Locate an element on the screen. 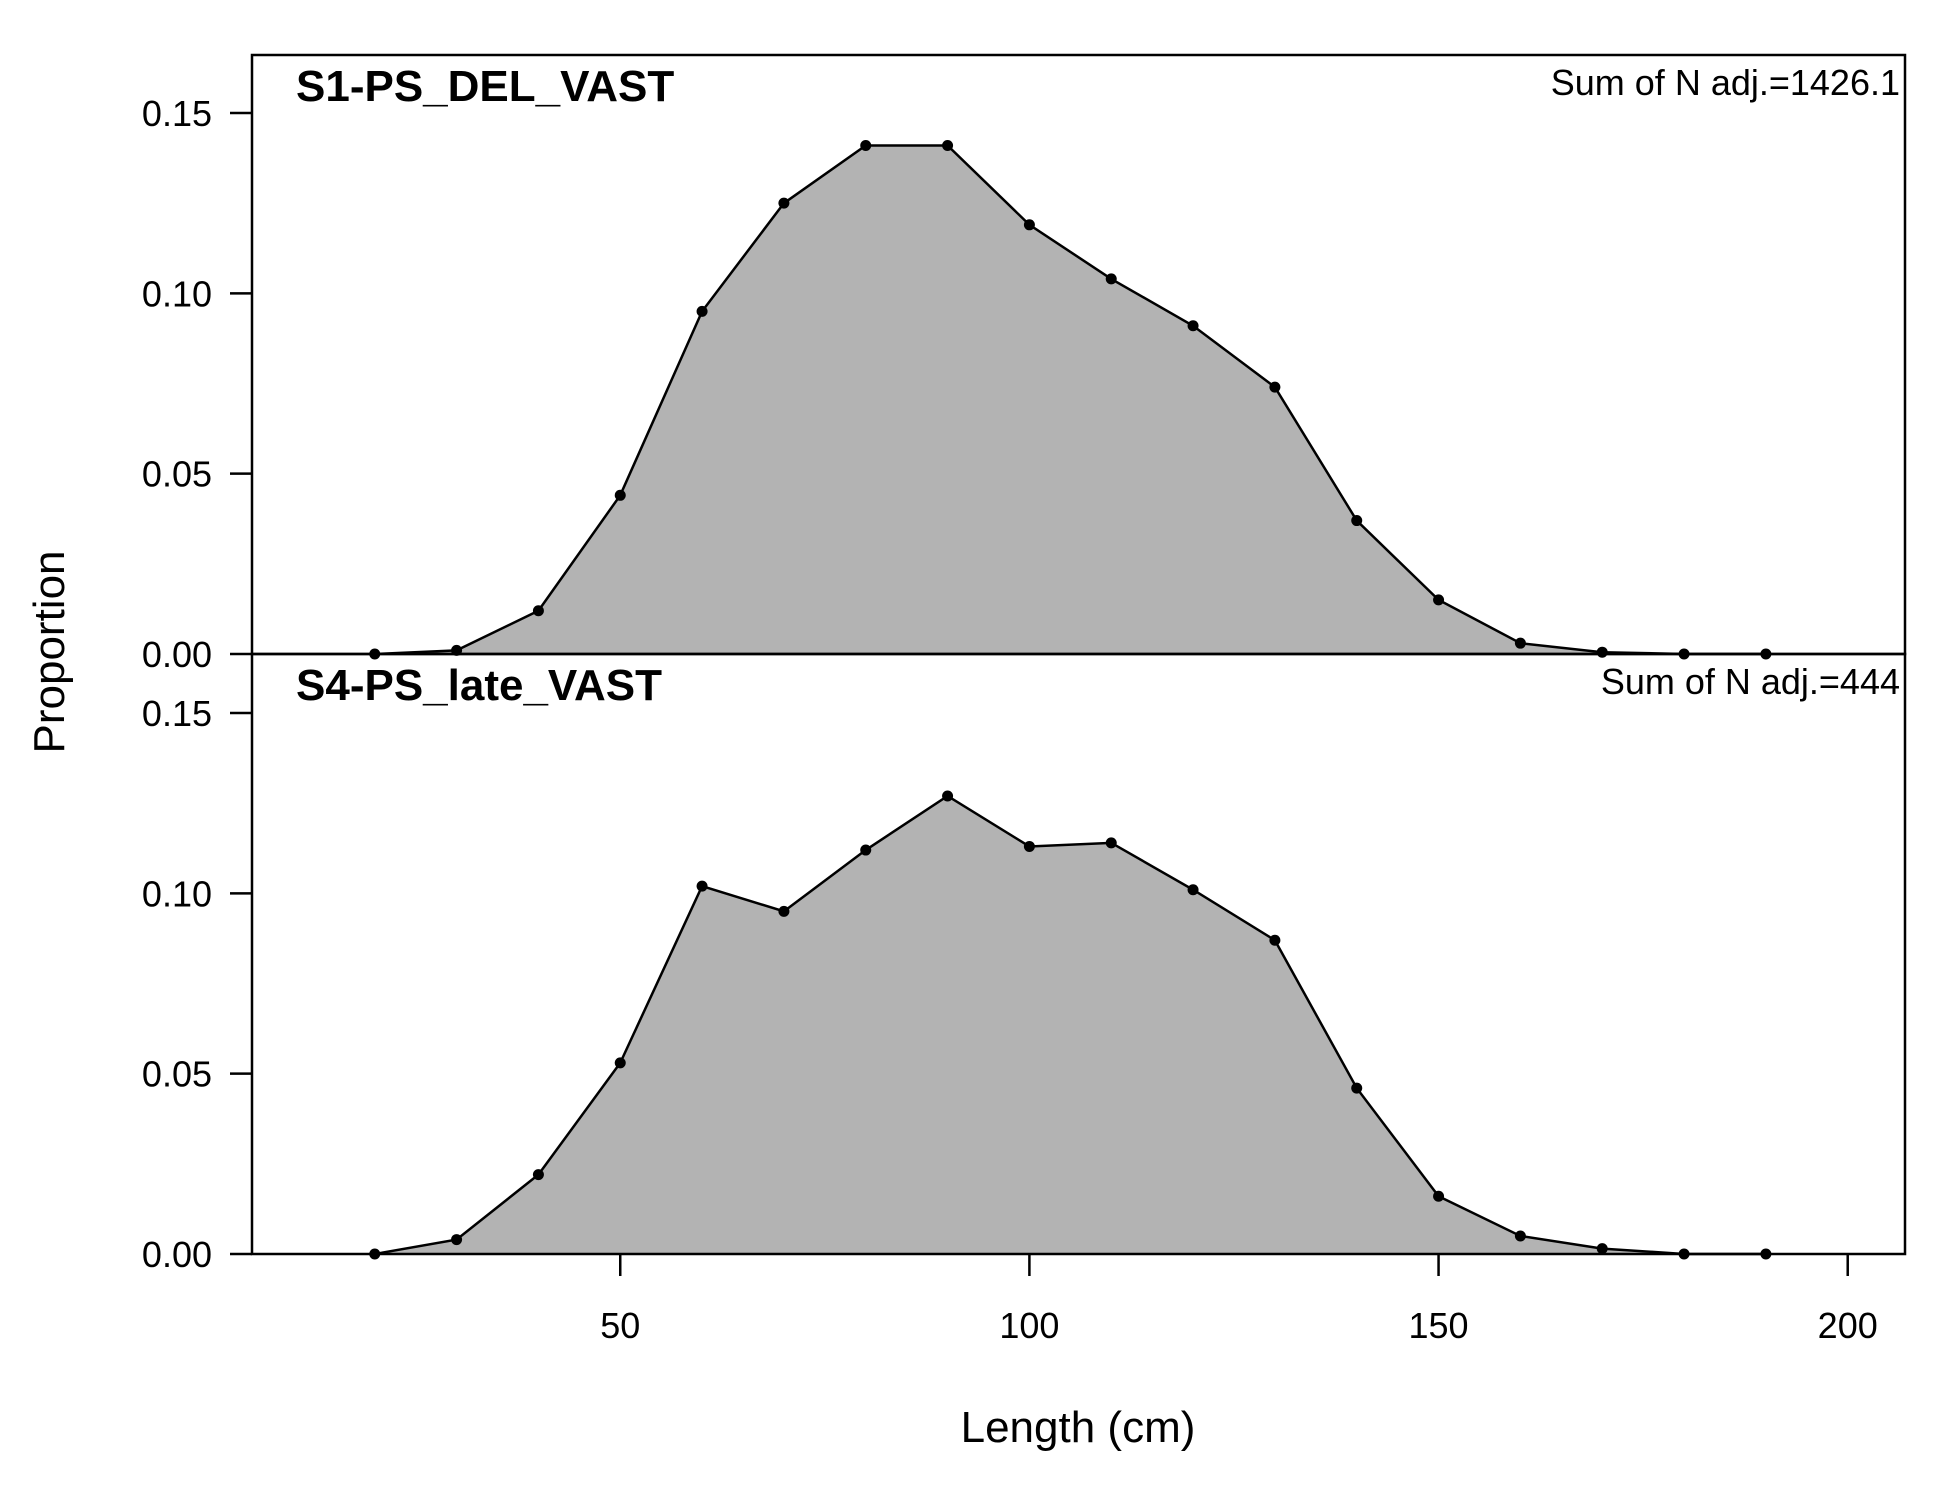  panel-title: S4-PS_late_VAST is located at coordinates (479, 685).